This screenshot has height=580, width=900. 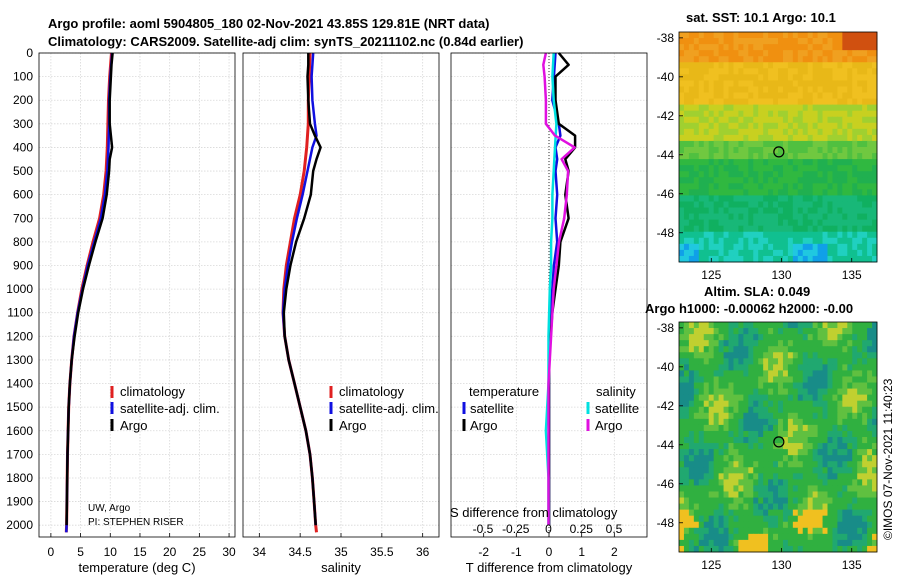 I want to click on s-tick-label: 0.5, so click(x=614, y=529).